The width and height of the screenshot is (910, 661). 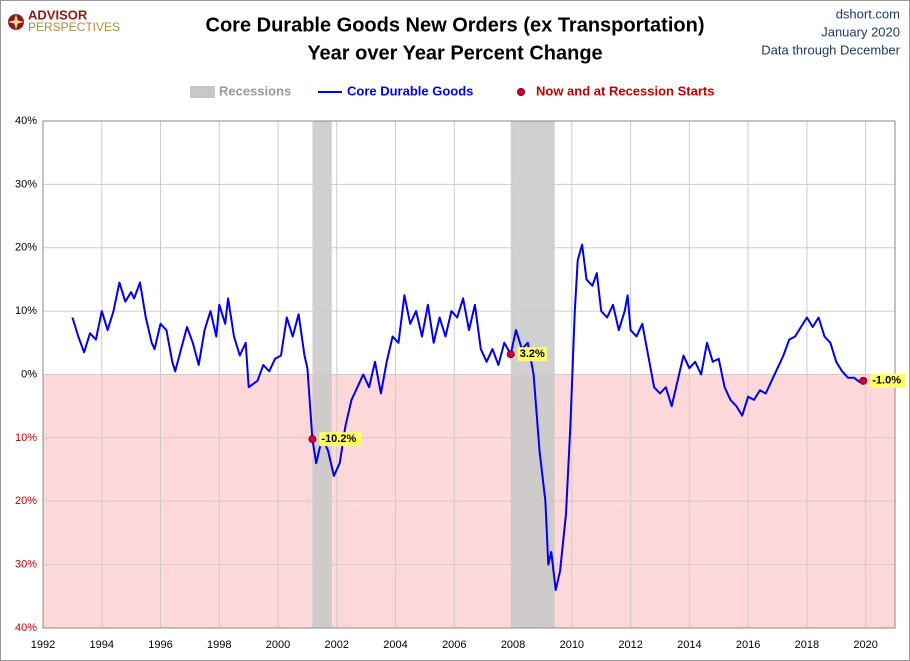 What do you see at coordinates (160, 645) in the screenshot?
I see `x-tick-label: 1996` at bounding box center [160, 645].